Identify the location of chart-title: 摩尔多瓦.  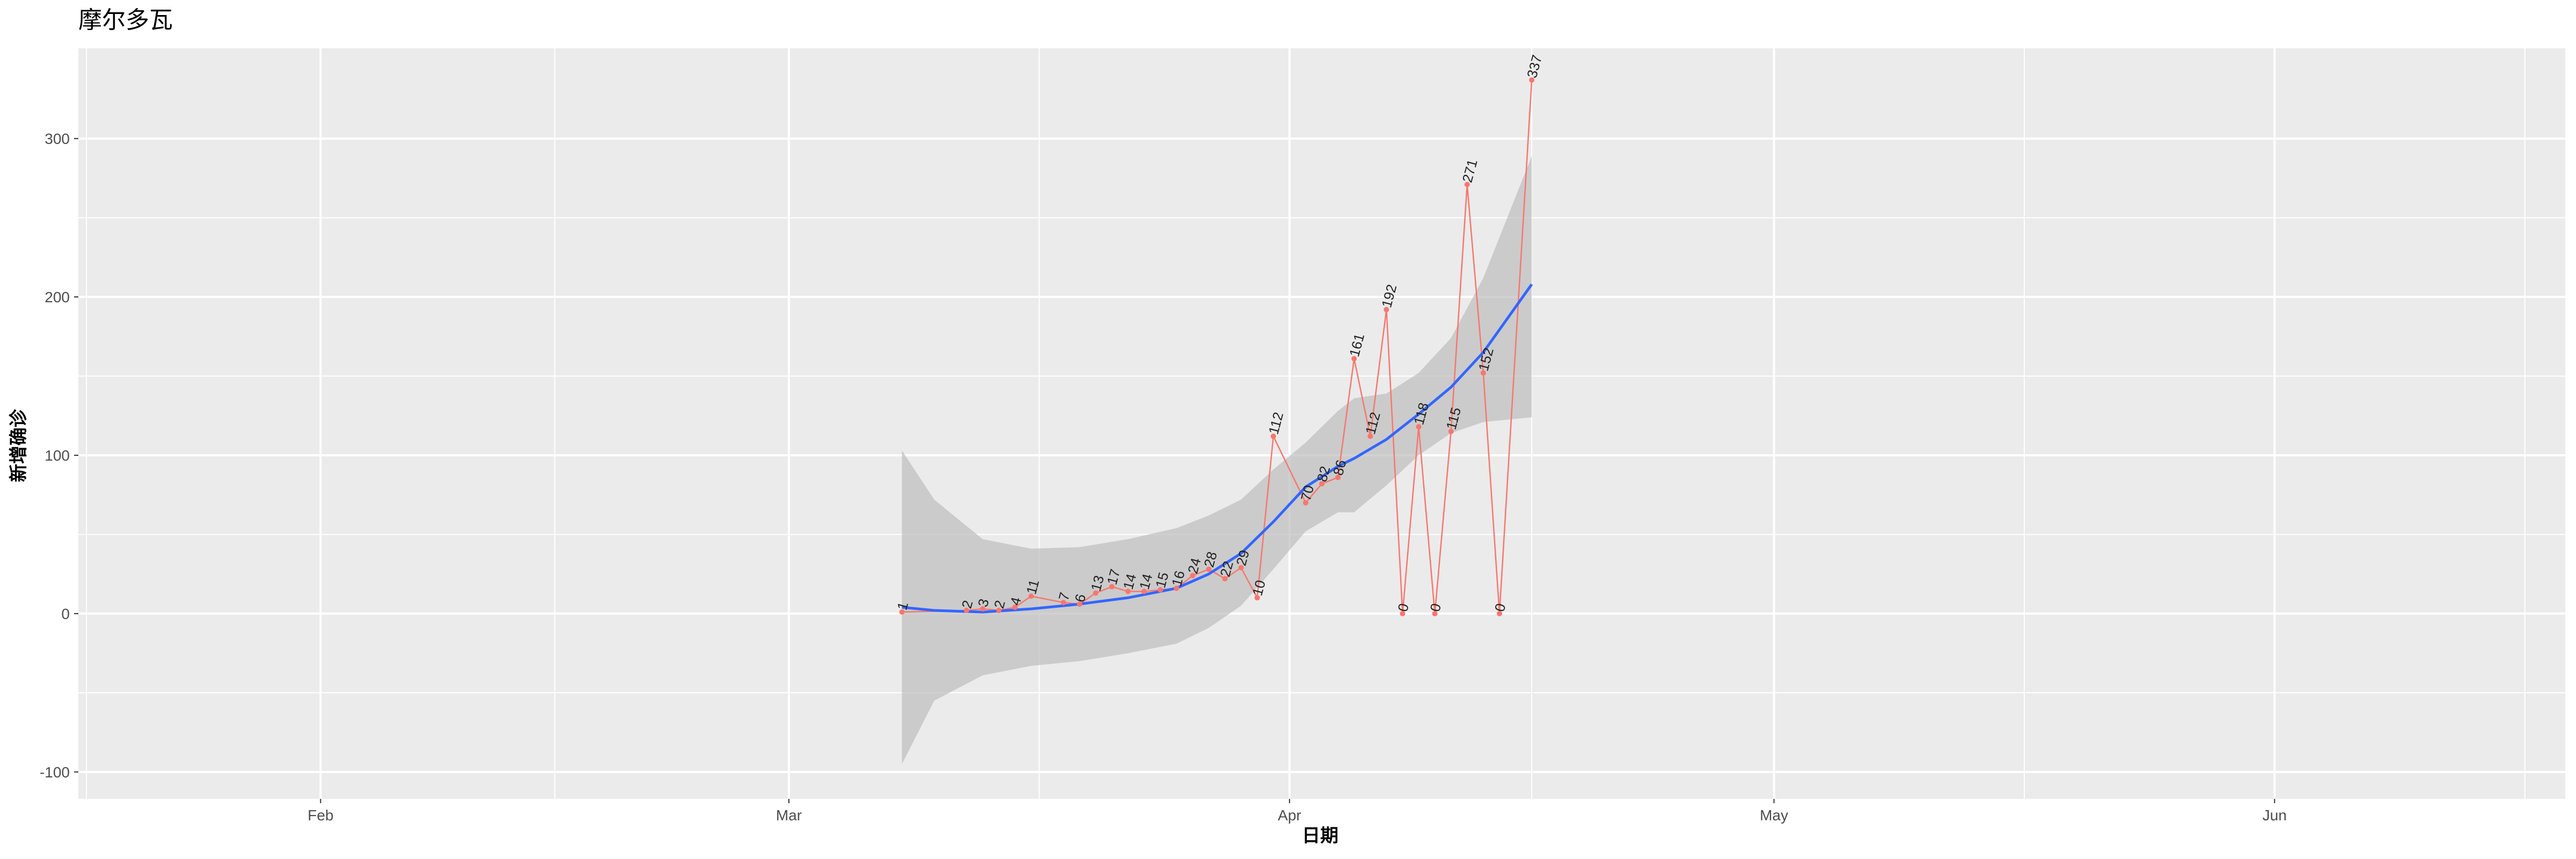
(125, 20).